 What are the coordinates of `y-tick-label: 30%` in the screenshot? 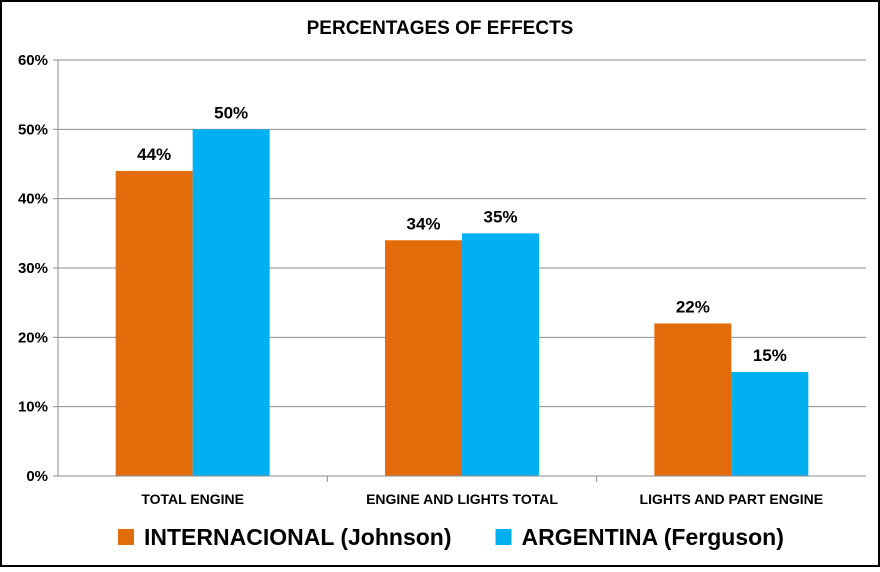 It's located at (33, 268).